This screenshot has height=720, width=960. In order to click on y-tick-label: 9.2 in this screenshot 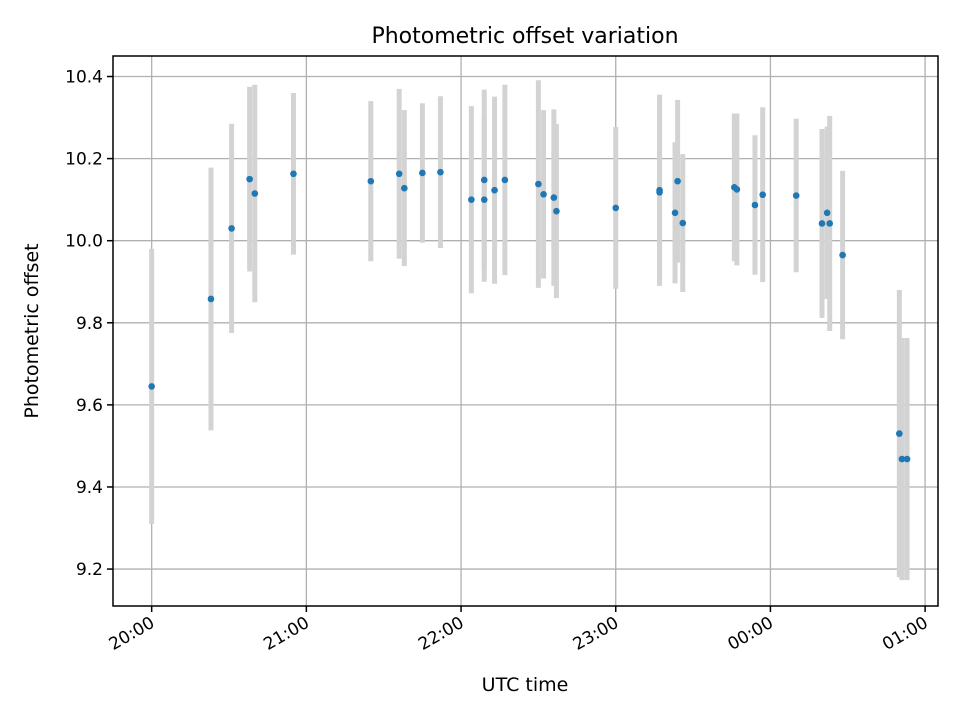, I will do `click(89, 570)`.